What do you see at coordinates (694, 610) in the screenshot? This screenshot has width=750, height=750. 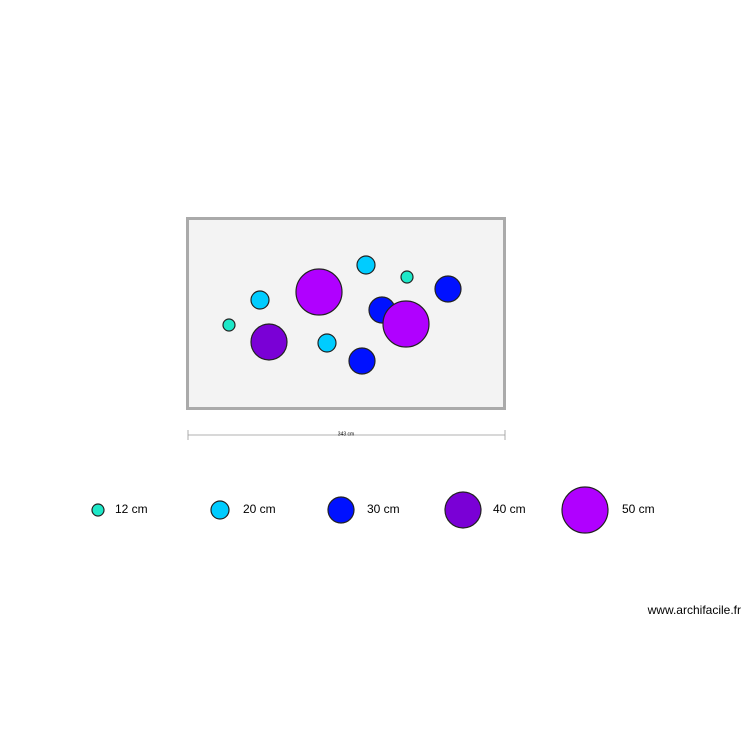 I see `footer: www.archifacile.fr` at bounding box center [694, 610].